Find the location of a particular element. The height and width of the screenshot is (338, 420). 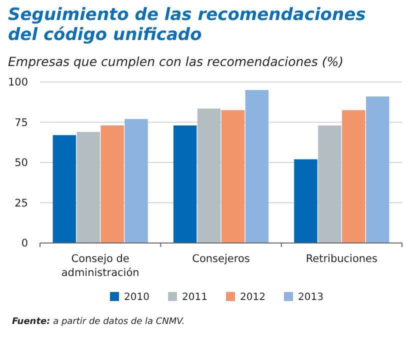

x-tick-label: Retribuciones is located at coordinates (342, 259).